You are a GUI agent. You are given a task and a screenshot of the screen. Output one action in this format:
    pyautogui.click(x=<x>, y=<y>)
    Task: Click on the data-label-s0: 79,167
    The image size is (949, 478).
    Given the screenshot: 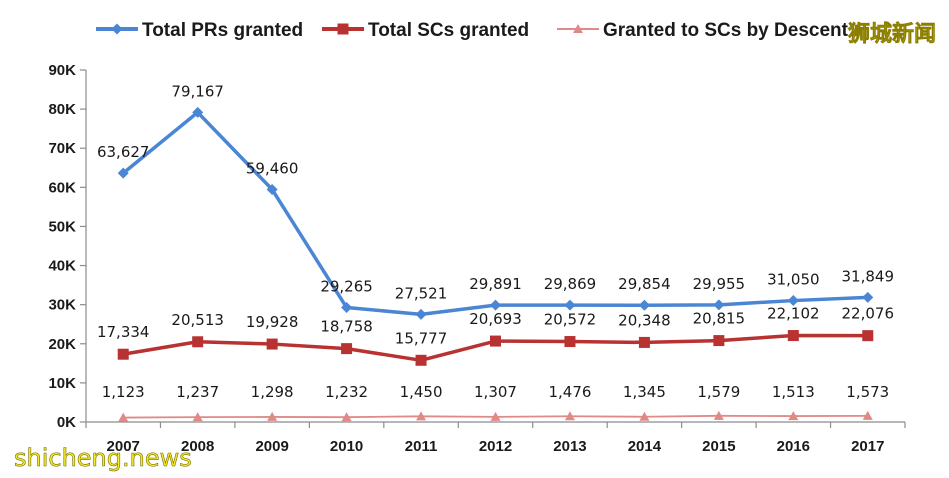 What is the action you would take?
    pyautogui.click(x=197, y=91)
    